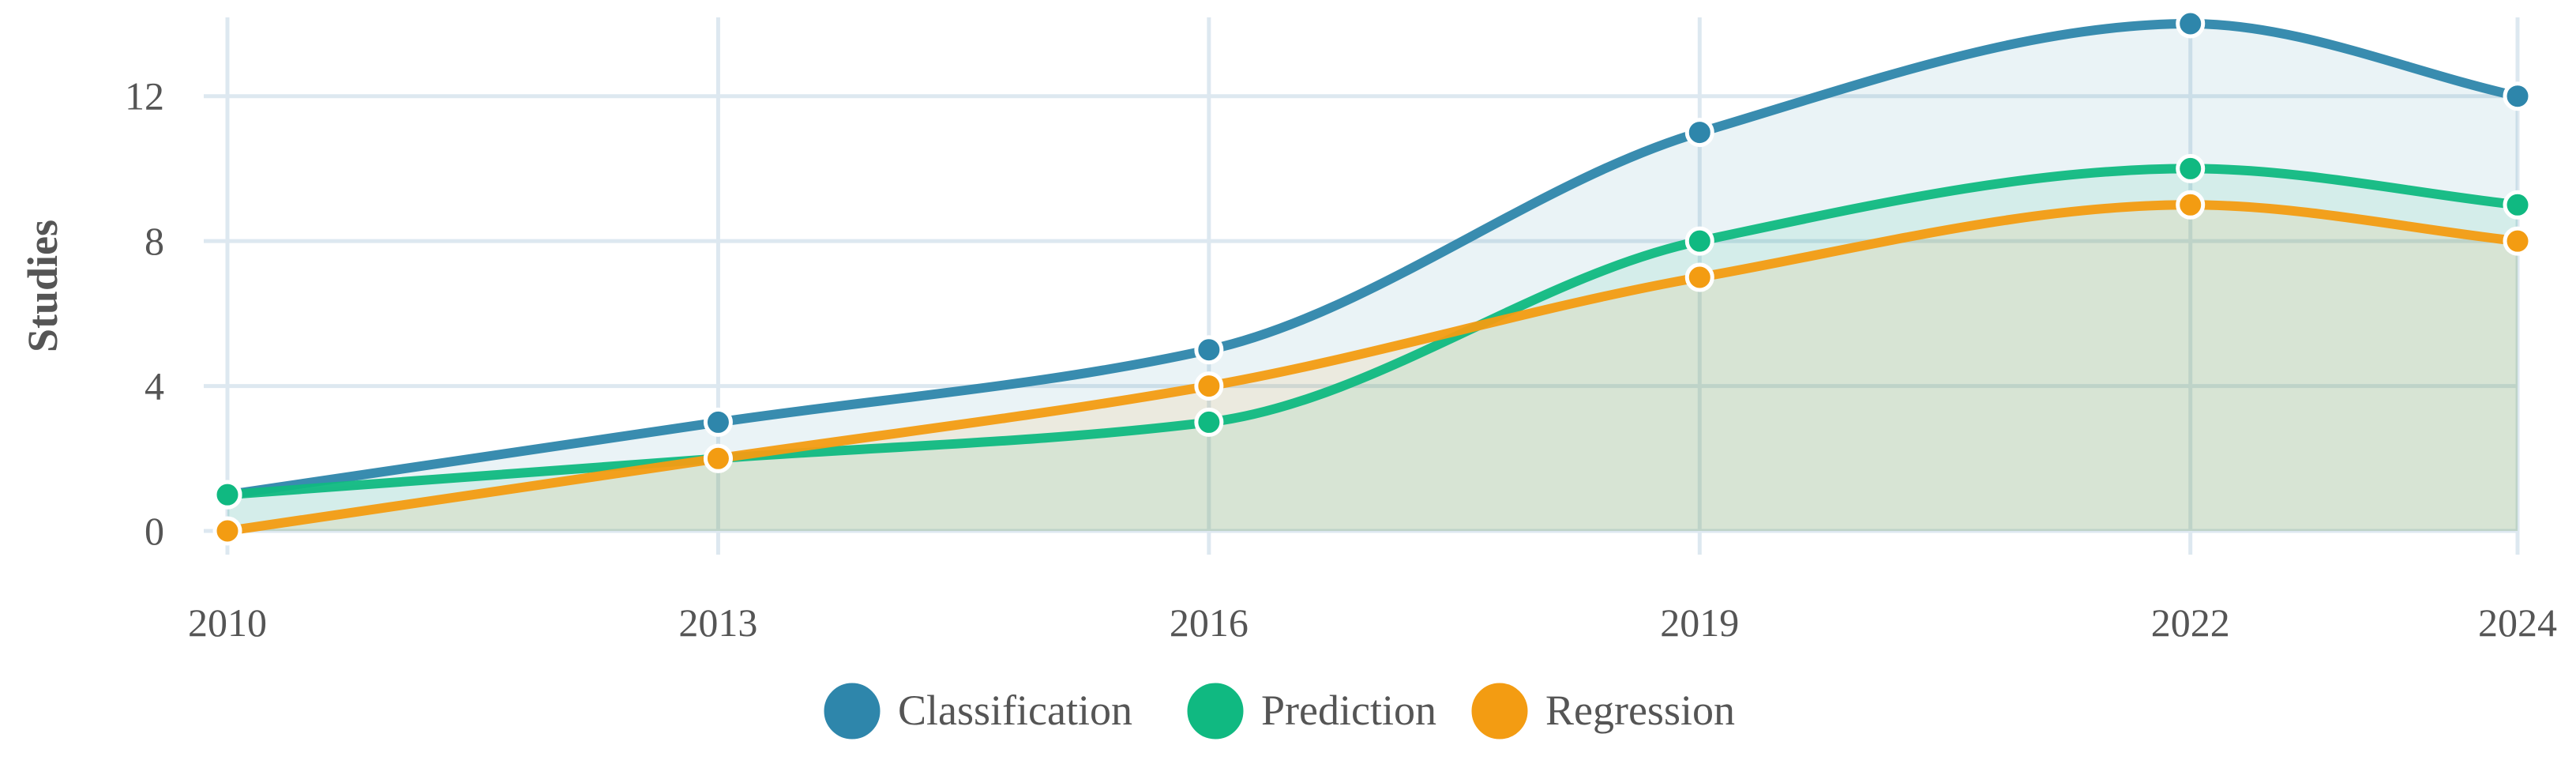 The width and height of the screenshot is (2576, 764). I want to click on x-tick-label: 2013, so click(717, 622).